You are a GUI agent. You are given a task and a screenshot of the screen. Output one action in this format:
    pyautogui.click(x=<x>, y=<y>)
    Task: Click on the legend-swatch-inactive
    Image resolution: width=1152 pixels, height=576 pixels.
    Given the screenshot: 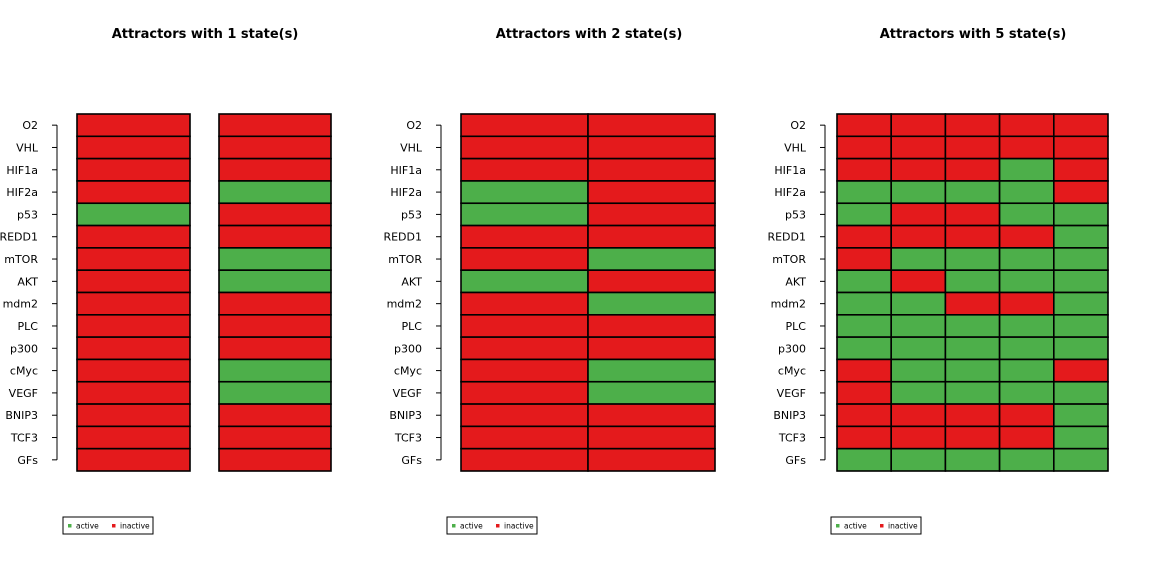 What is the action you would take?
    pyautogui.click(x=882, y=526)
    